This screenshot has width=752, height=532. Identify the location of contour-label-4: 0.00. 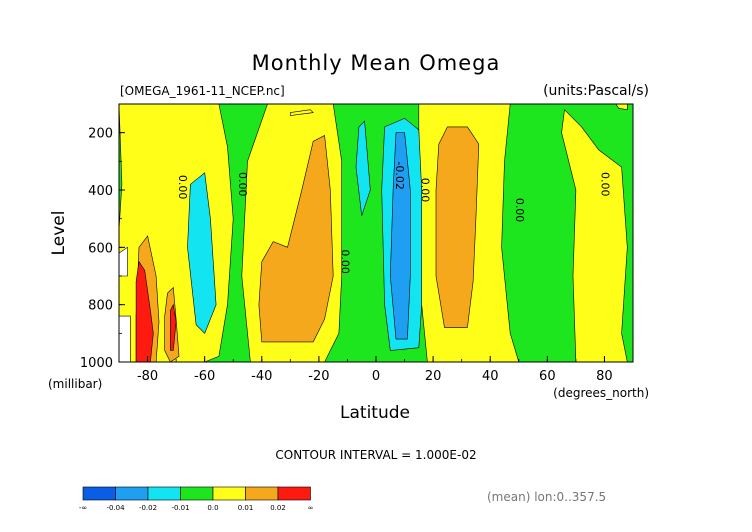
(425, 190).